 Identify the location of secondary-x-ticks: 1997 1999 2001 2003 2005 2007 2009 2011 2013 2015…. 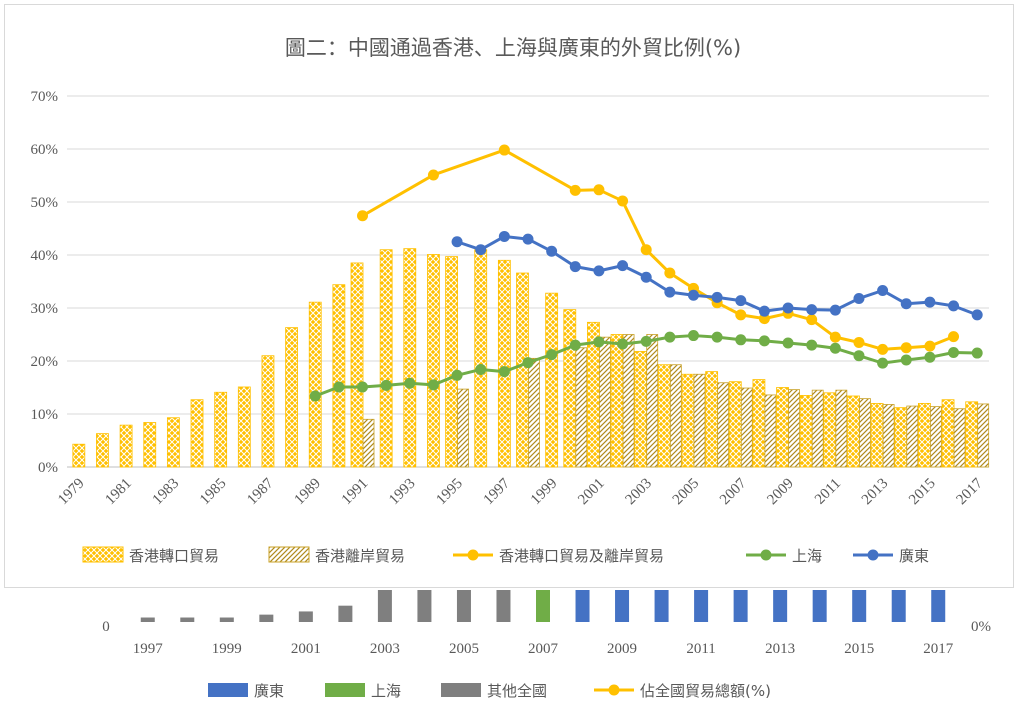
(543, 649).